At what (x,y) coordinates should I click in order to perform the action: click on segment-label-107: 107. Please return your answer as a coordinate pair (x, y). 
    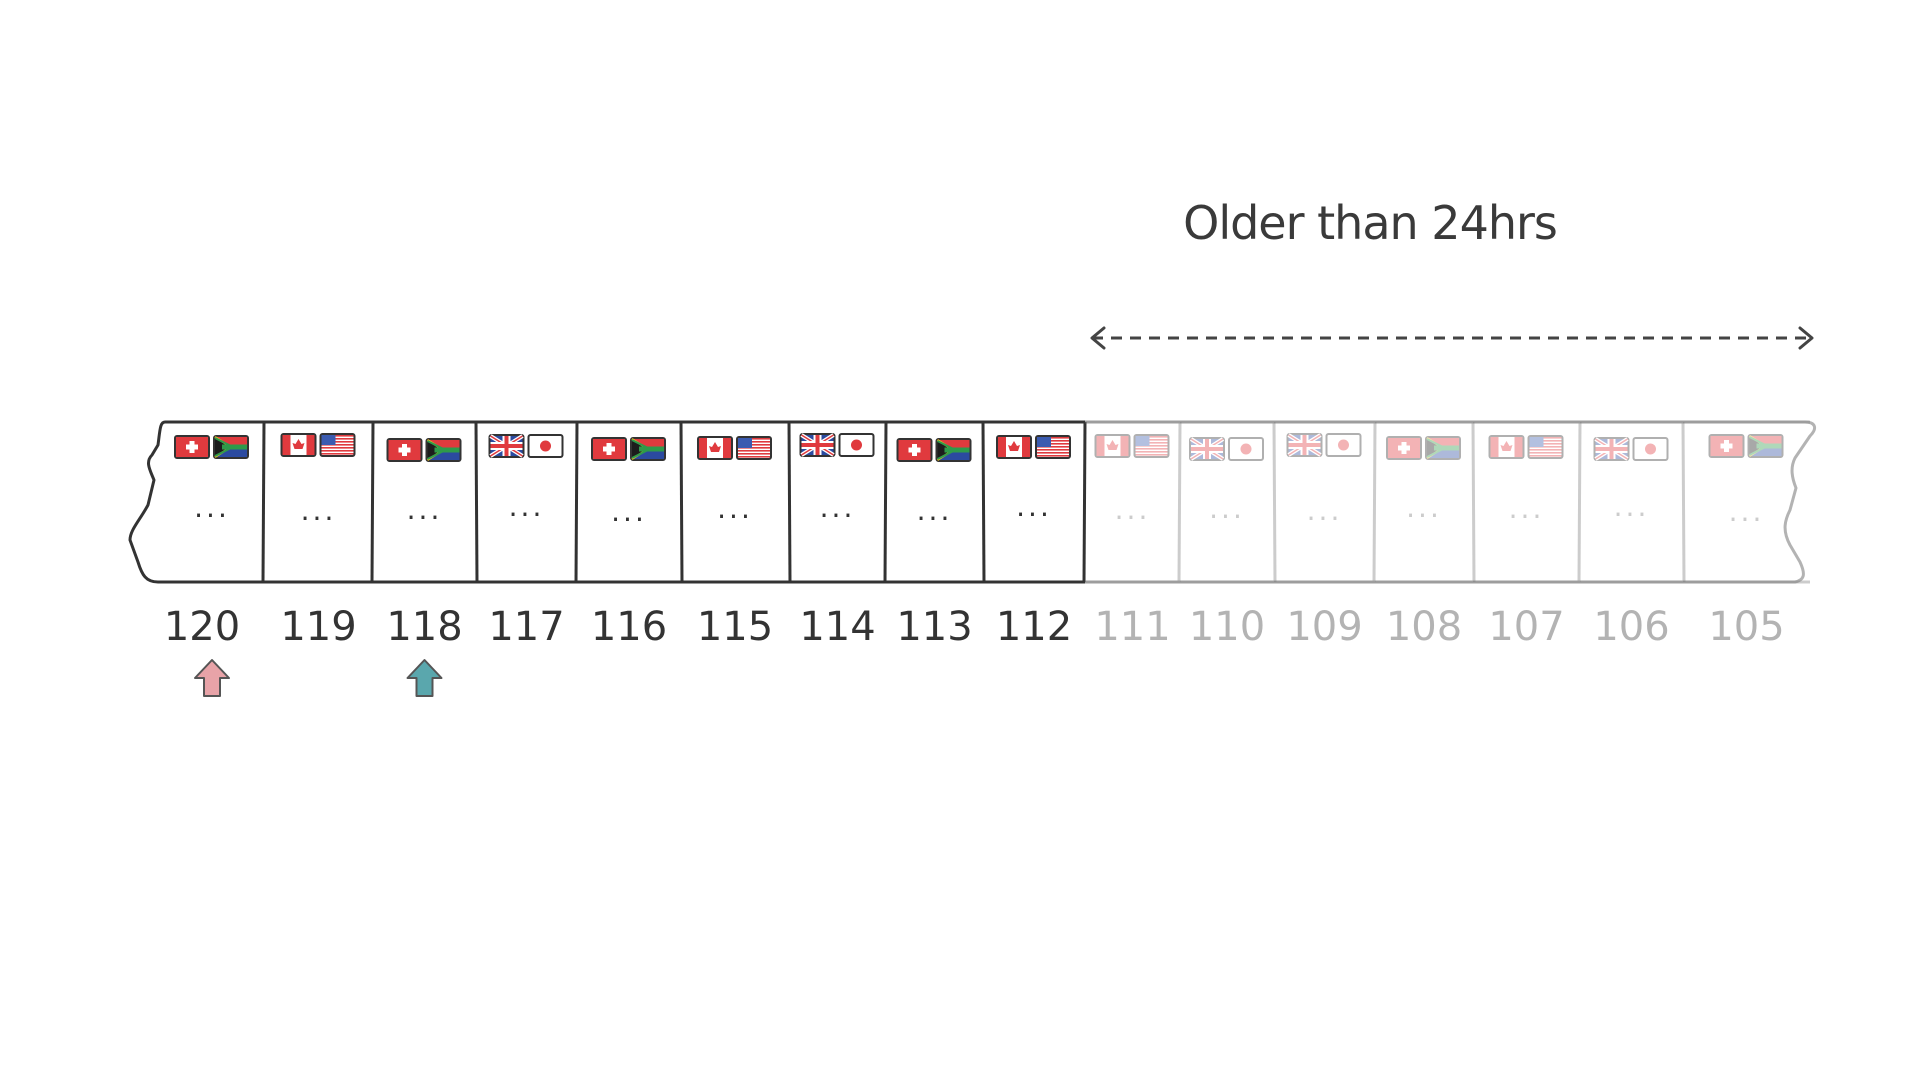
    Looking at the image, I should click on (1526, 627).